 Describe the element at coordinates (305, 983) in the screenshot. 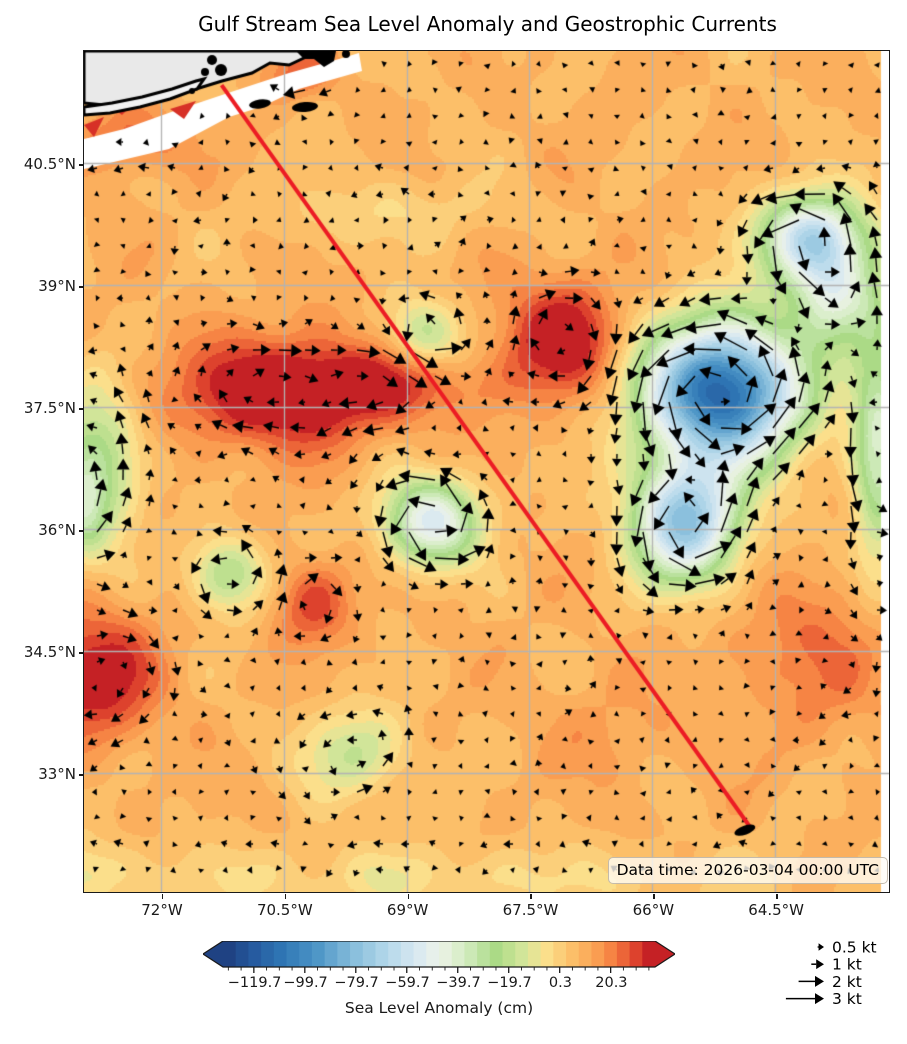

I see `colorbar-tick-label: −99.7` at that location.